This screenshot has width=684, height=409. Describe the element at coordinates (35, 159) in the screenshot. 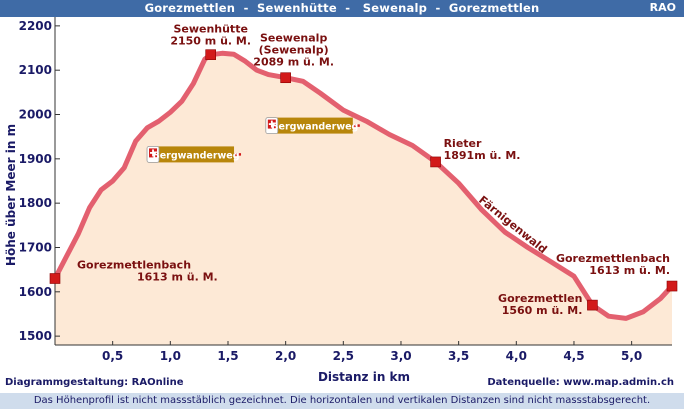

I see `y-tick-label: 1900` at that location.